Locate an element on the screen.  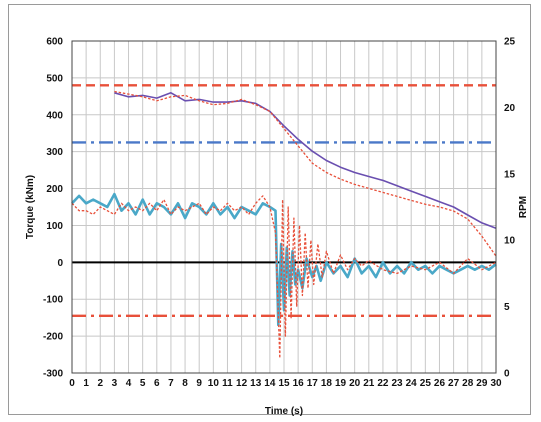
y-left-tick-label: -200 is located at coordinates (53, 337).